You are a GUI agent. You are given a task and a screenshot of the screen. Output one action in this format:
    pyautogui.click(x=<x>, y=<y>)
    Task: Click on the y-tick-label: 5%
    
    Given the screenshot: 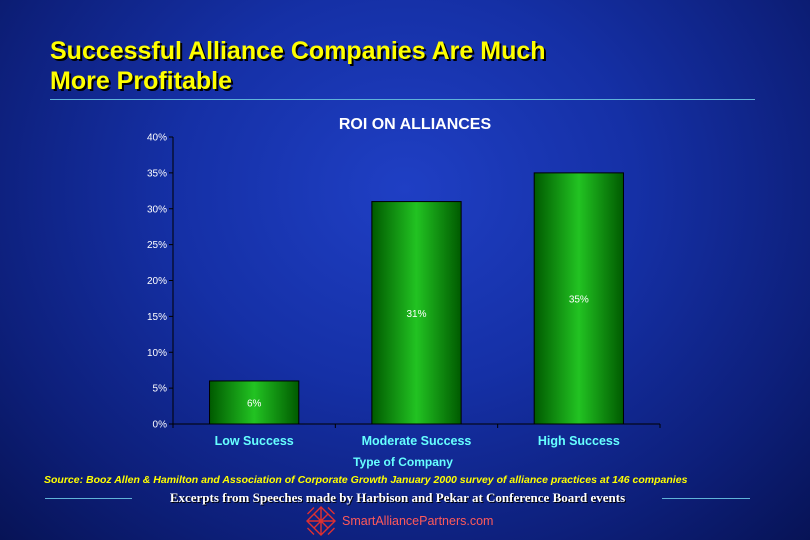 What is the action you would take?
    pyautogui.click(x=160, y=389)
    